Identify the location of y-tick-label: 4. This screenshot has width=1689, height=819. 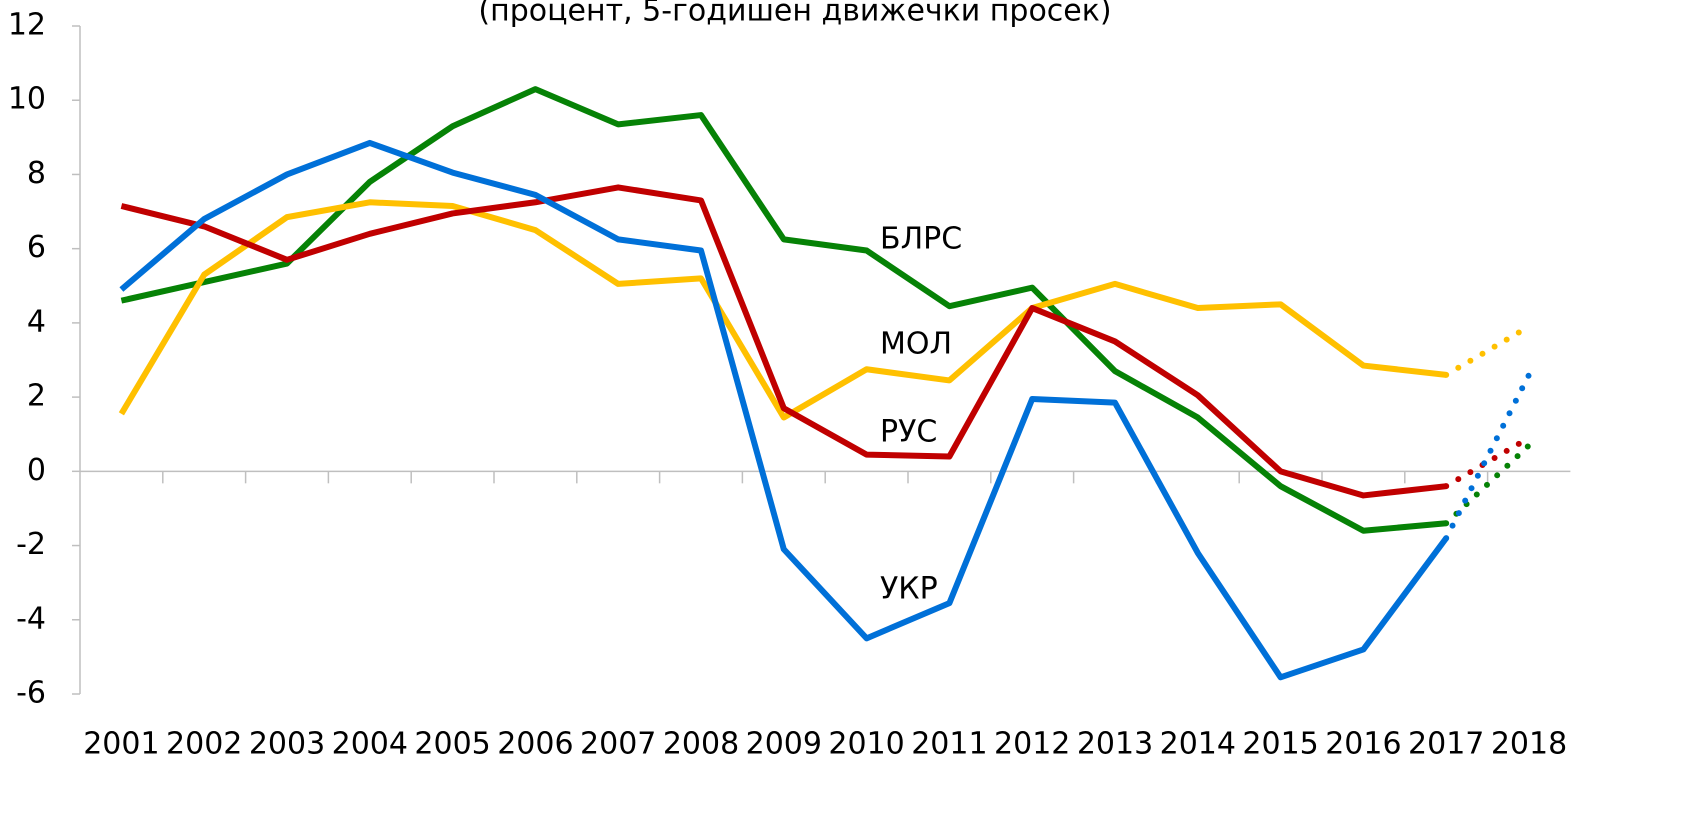
(36, 321).